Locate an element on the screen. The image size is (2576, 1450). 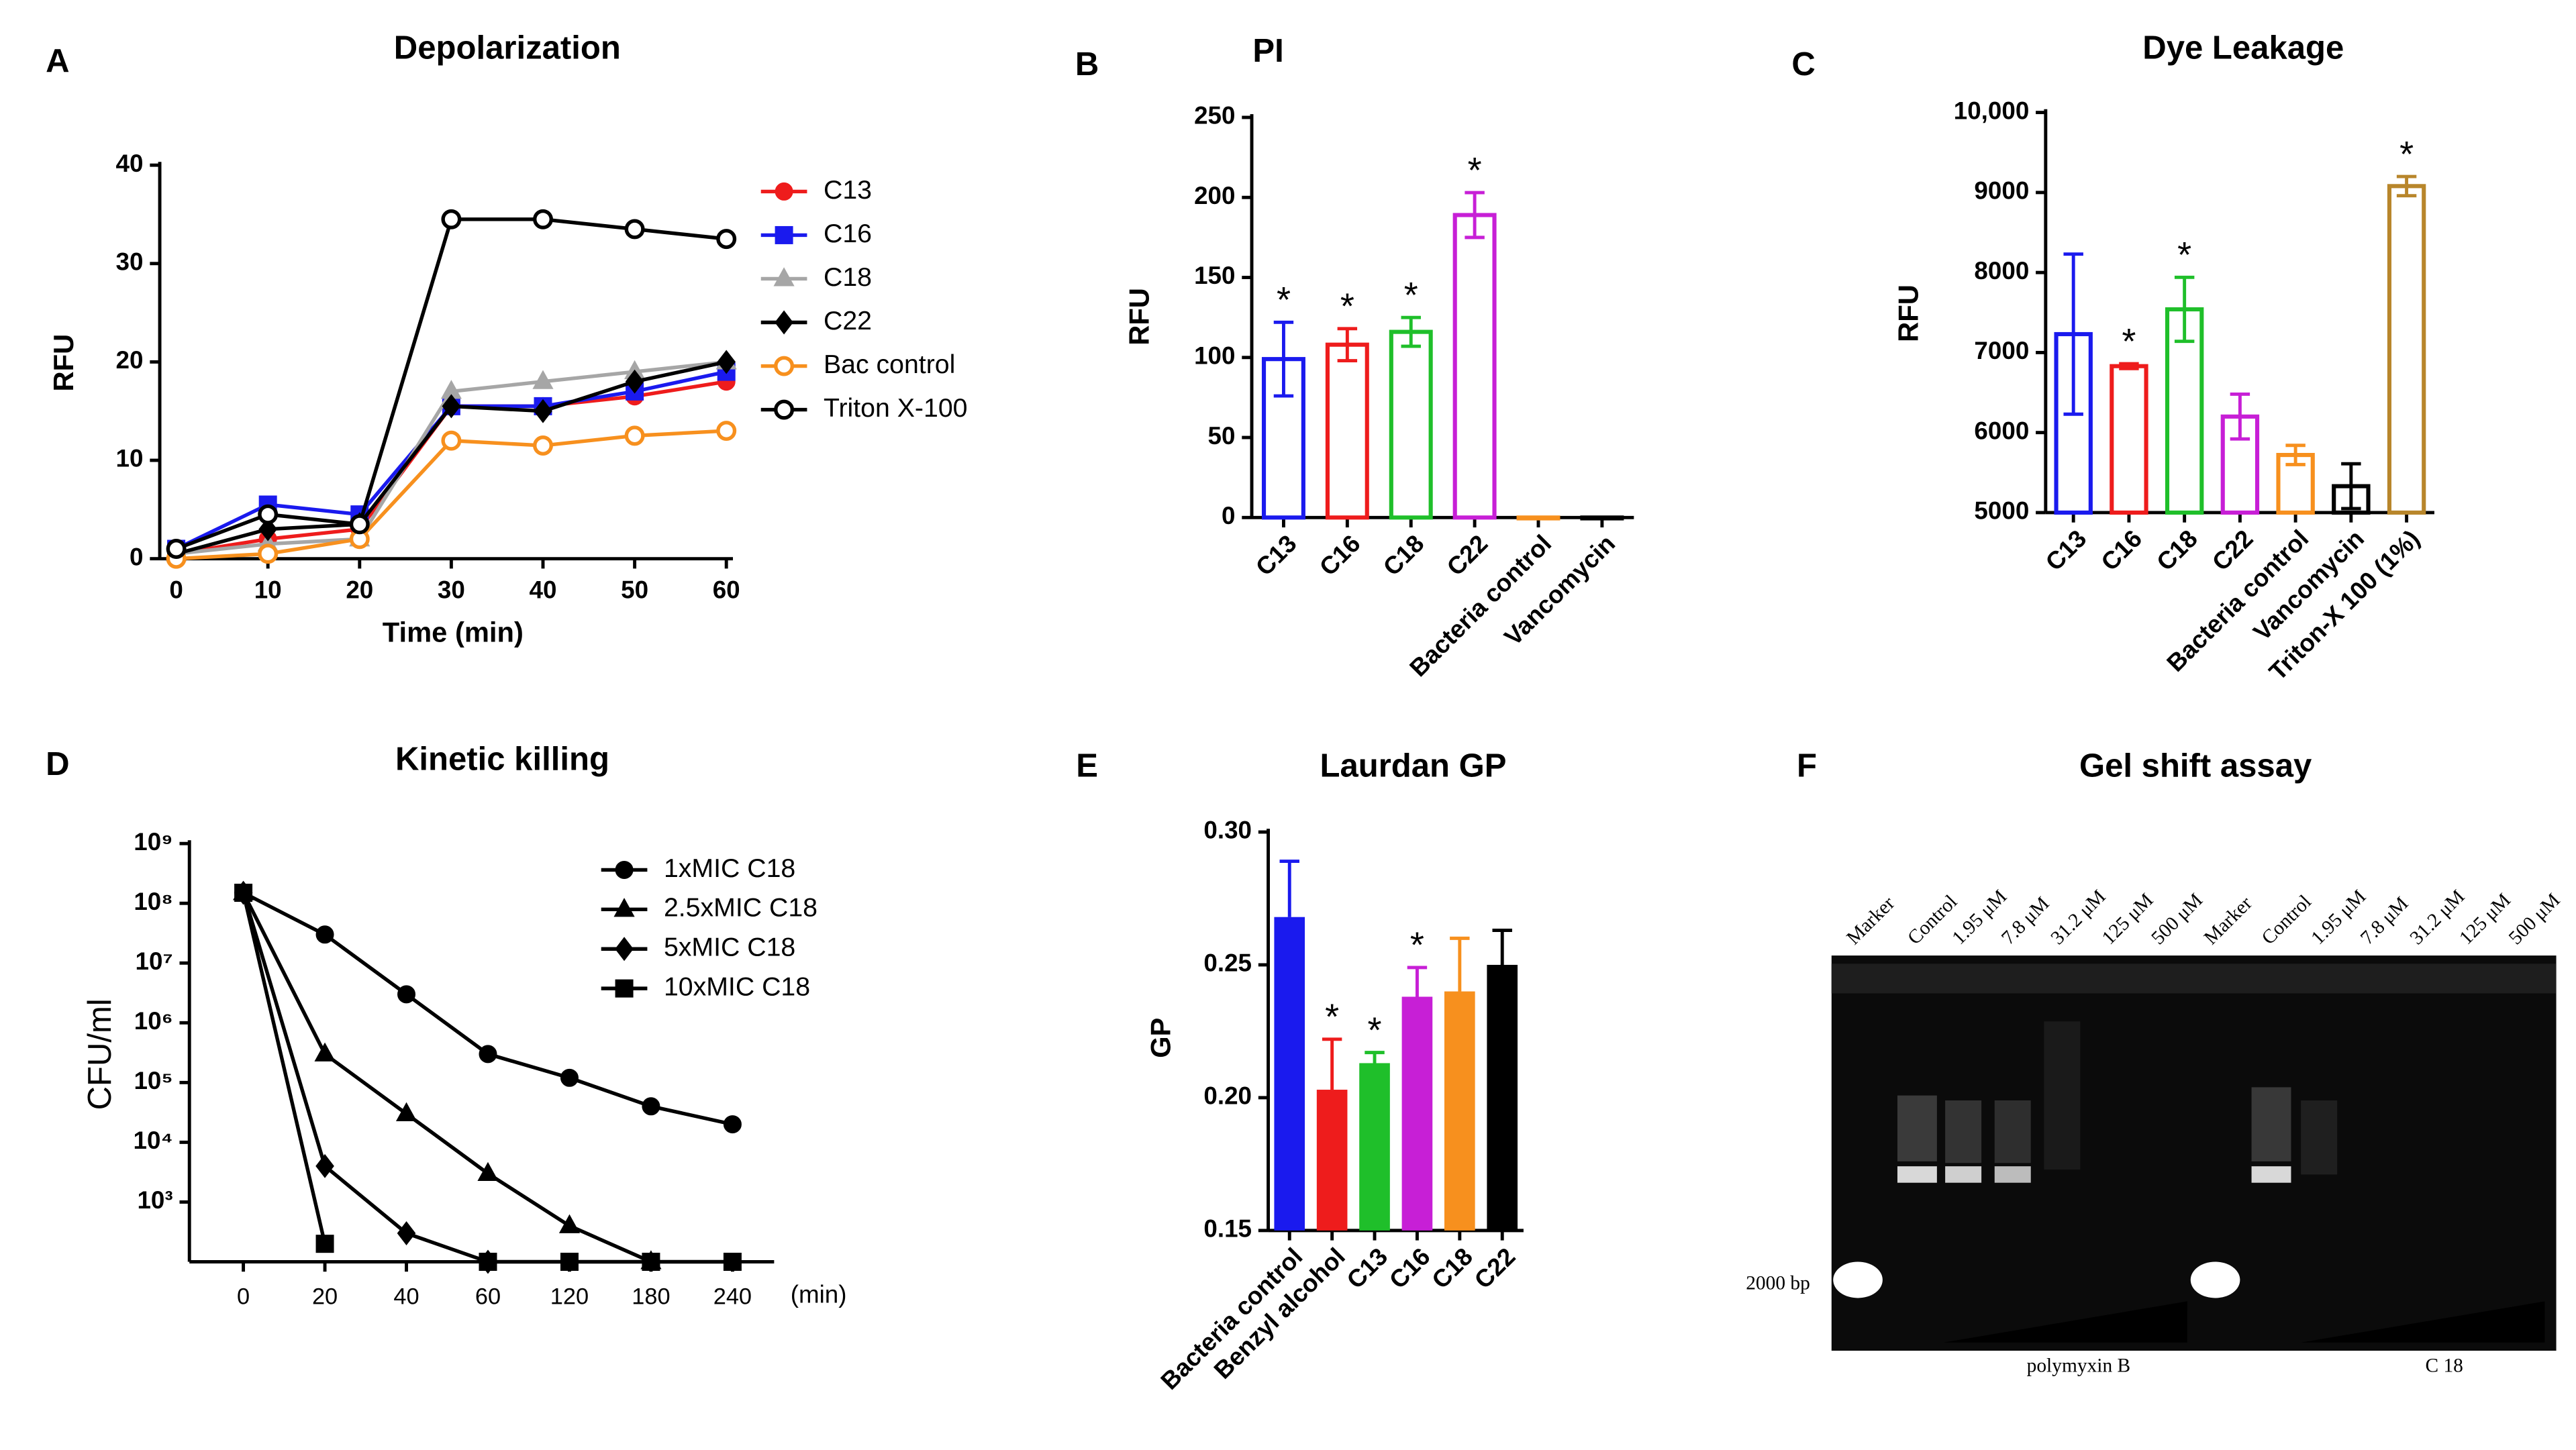
legend-label: 2.5xMIC C18 is located at coordinates (741, 908).